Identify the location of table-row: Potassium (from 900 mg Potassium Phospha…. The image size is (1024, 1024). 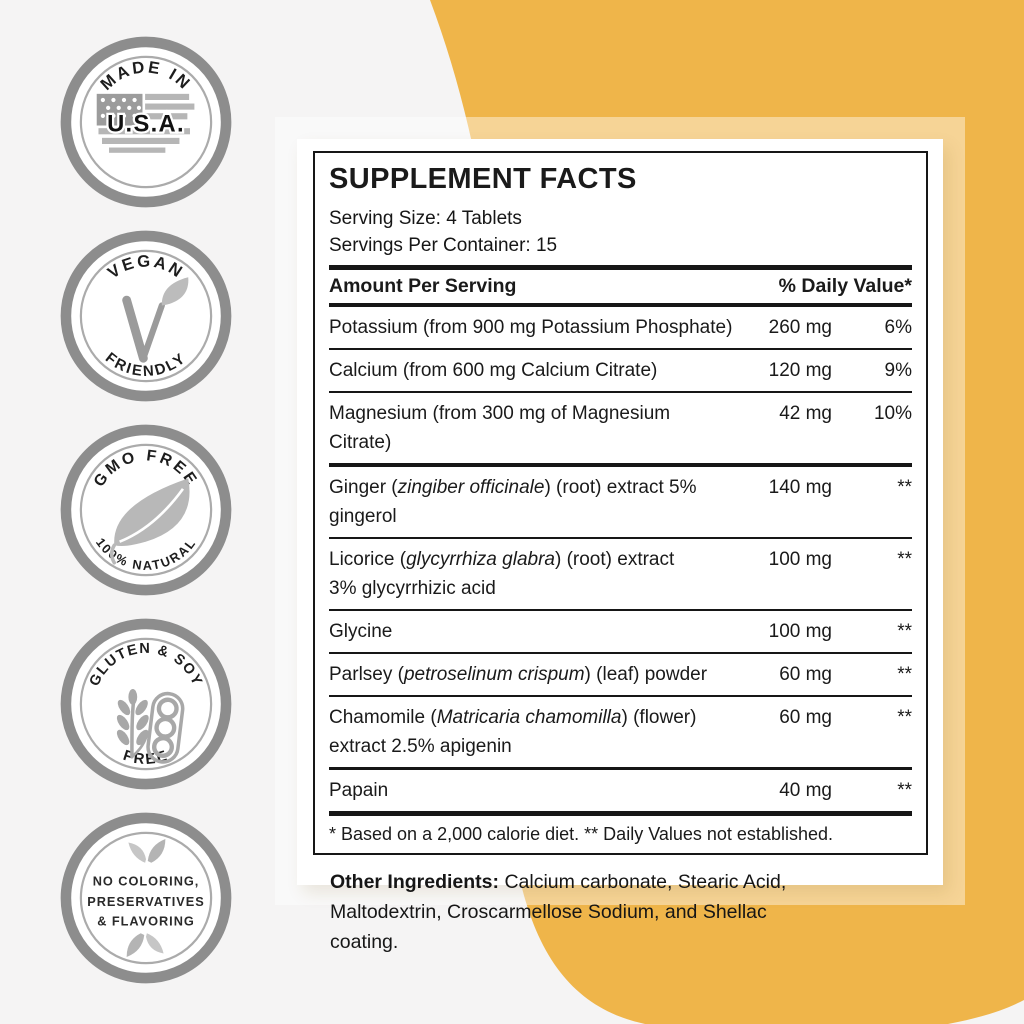
(620, 327).